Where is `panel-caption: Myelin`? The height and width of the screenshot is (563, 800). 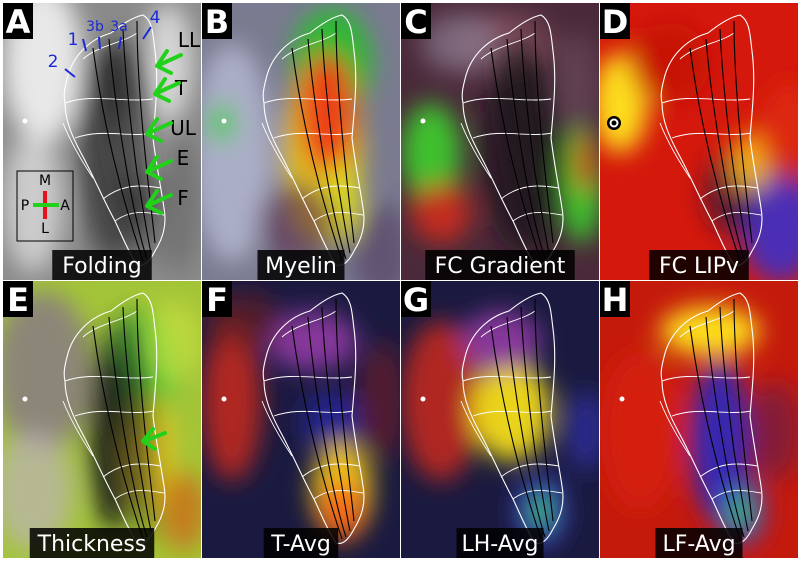
panel-caption: Myelin is located at coordinates (301, 266).